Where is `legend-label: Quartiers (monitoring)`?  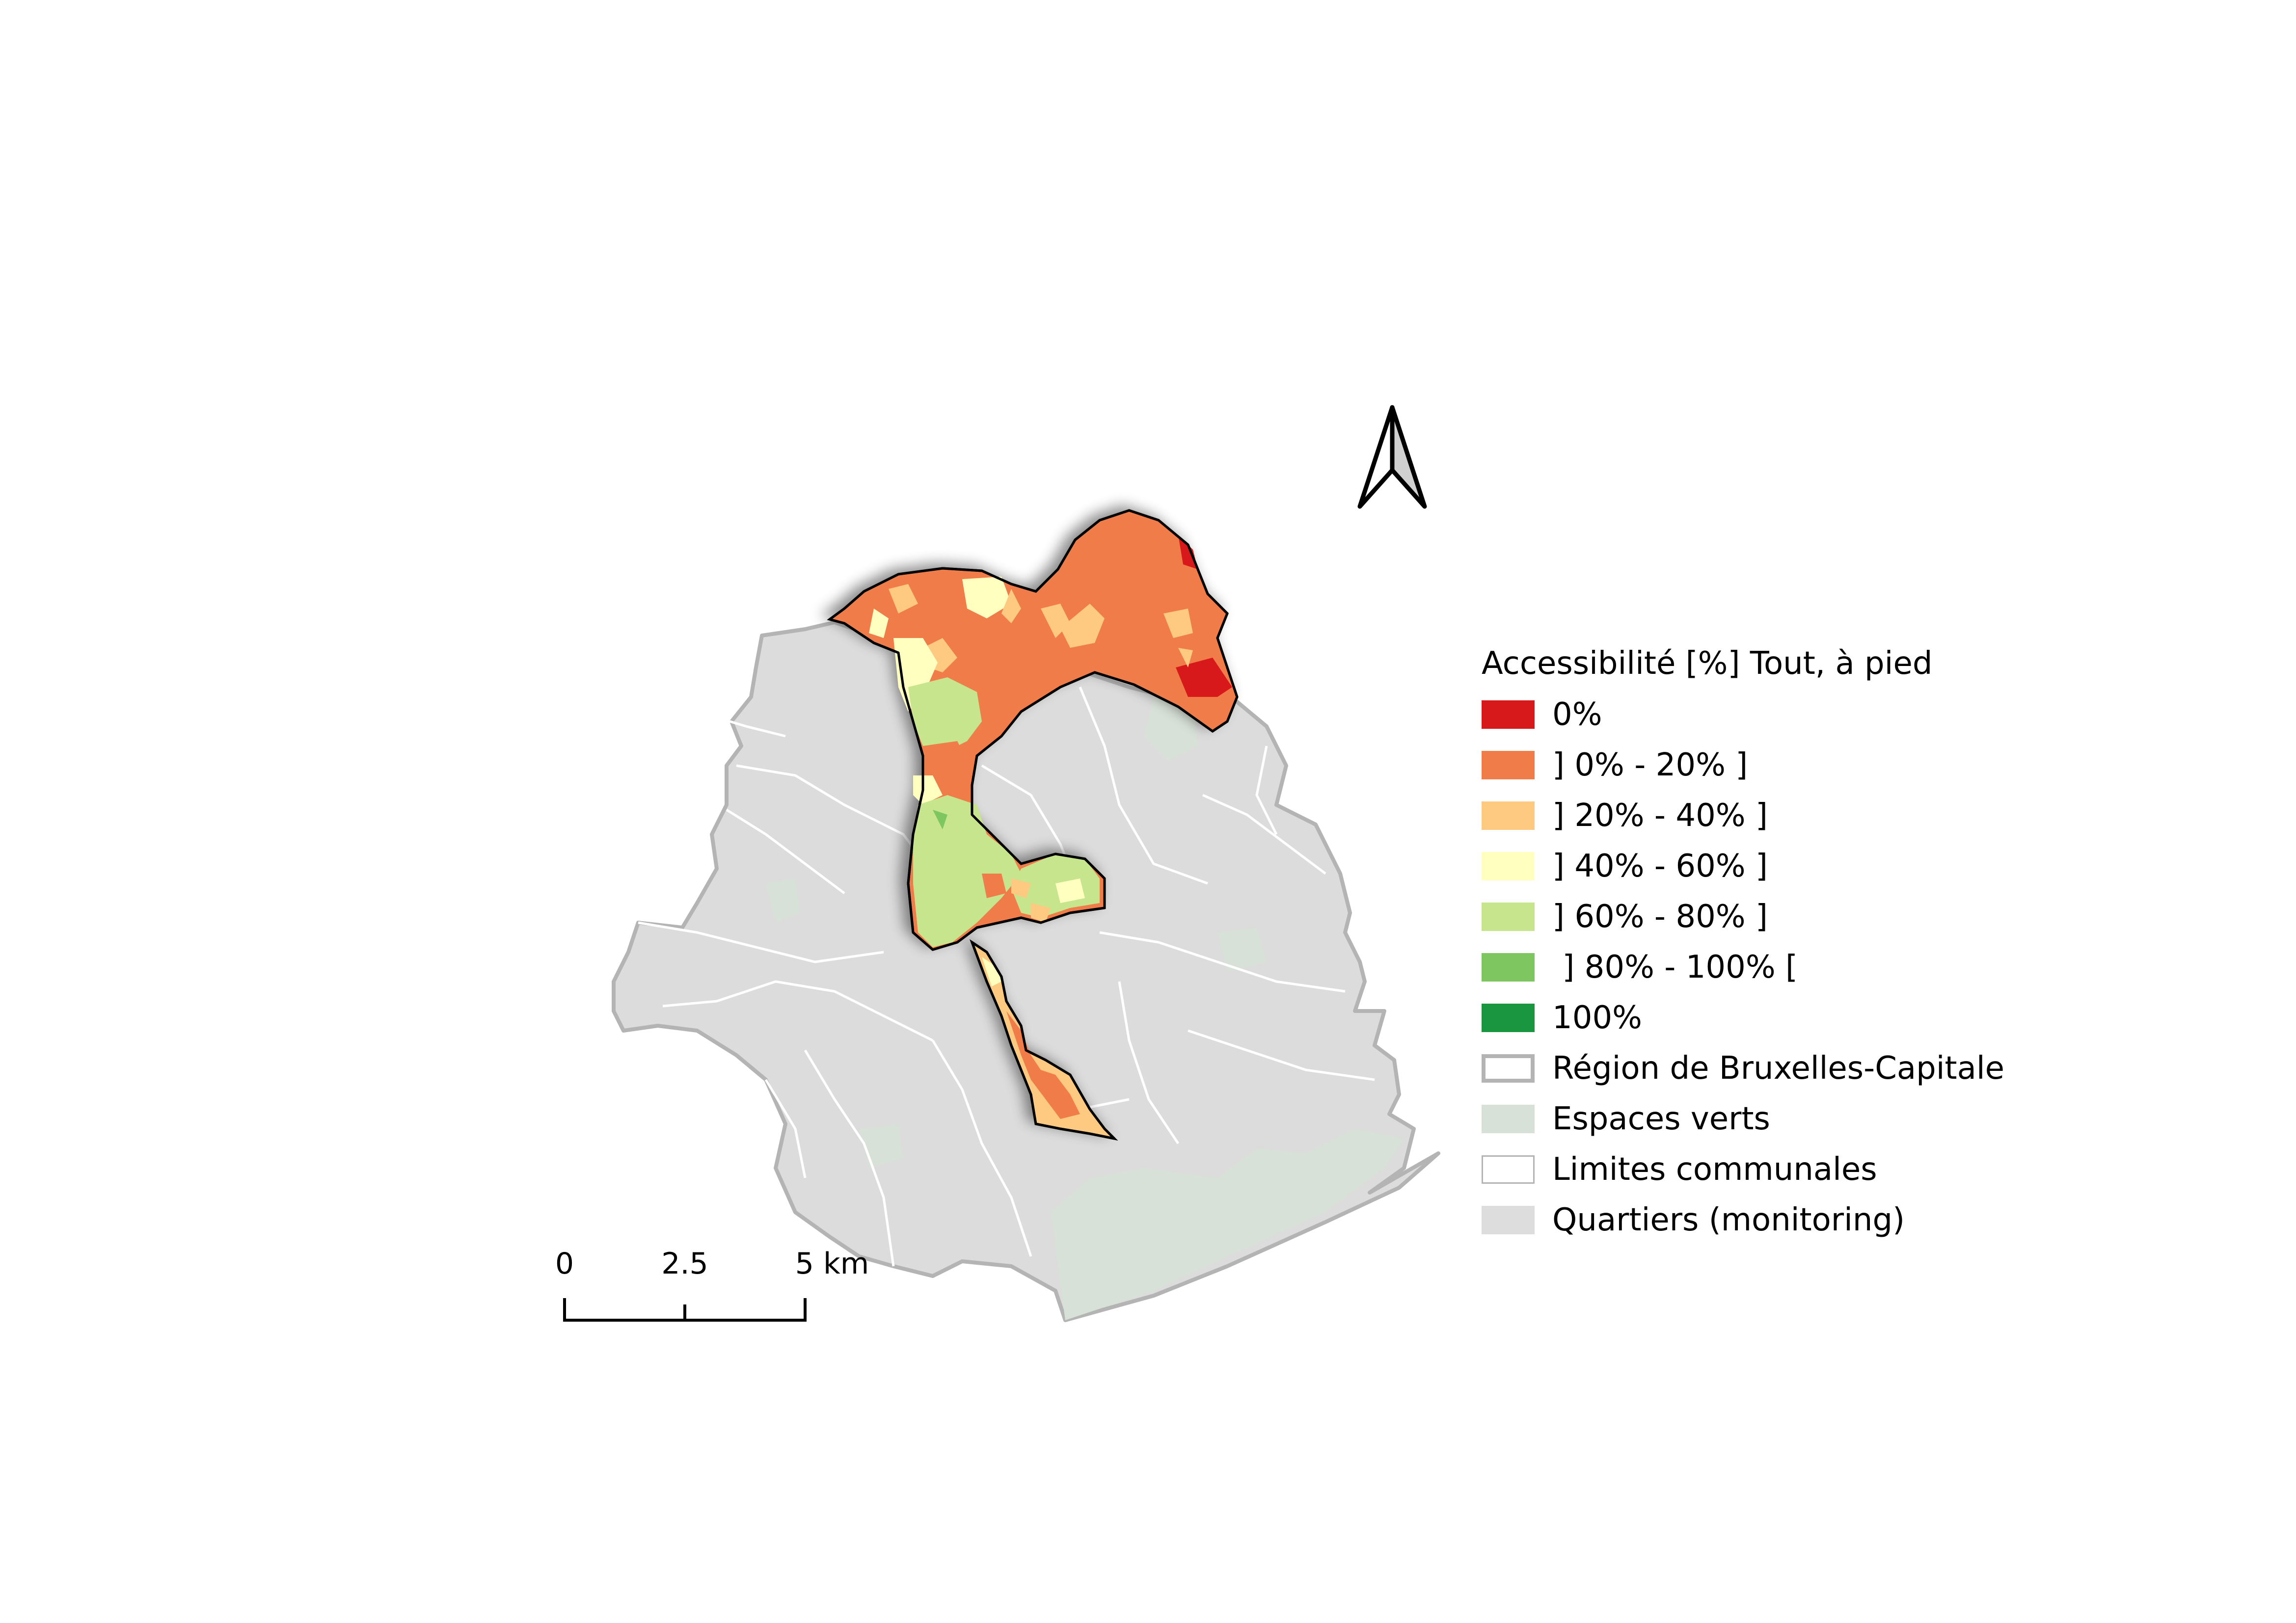
legend-label: Quartiers (monitoring) is located at coordinates (1728, 1220).